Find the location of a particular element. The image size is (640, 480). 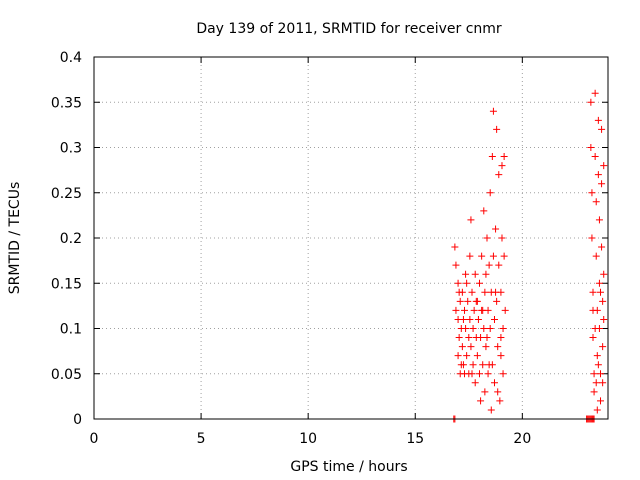

x-tick-label: 10 is located at coordinates (308, 439).